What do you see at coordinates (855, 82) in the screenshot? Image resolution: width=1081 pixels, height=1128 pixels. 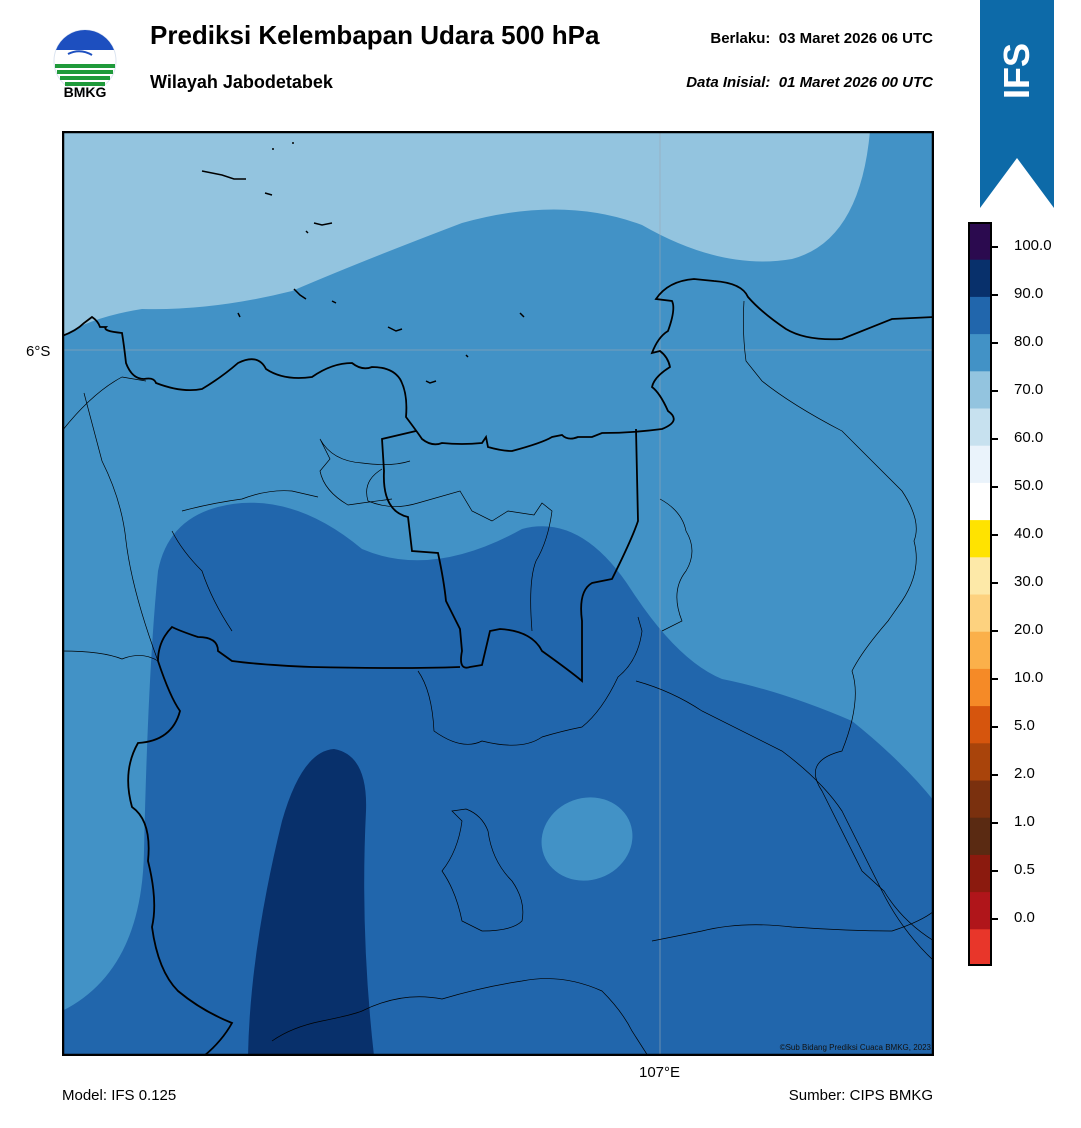 I see `init-value: 01 Maret 2026 00 UTC` at bounding box center [855, 82].